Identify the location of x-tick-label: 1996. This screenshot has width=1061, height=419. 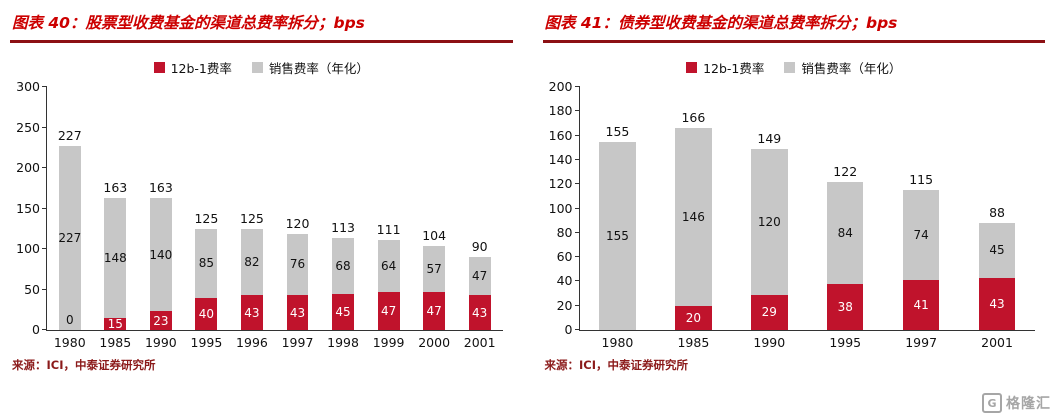
(252, 342).